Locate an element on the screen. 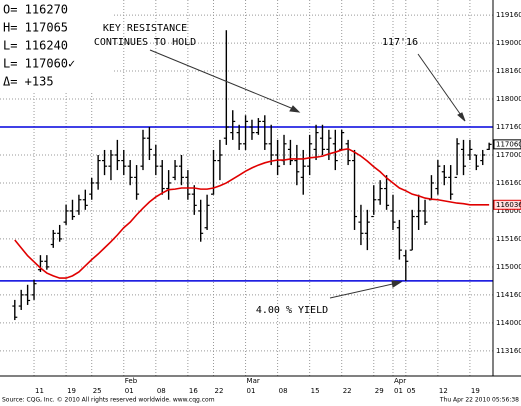 Image resolution: width=521 pixels, height=406 pixels. x-tick-label: 11 is located at coordinates (39, 391).